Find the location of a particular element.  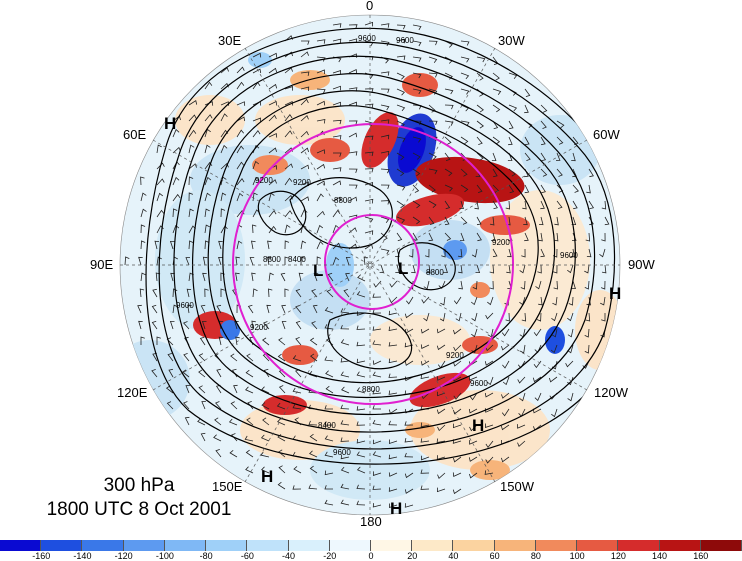

contour-label: 8800 is located at coordinates (435, 272).